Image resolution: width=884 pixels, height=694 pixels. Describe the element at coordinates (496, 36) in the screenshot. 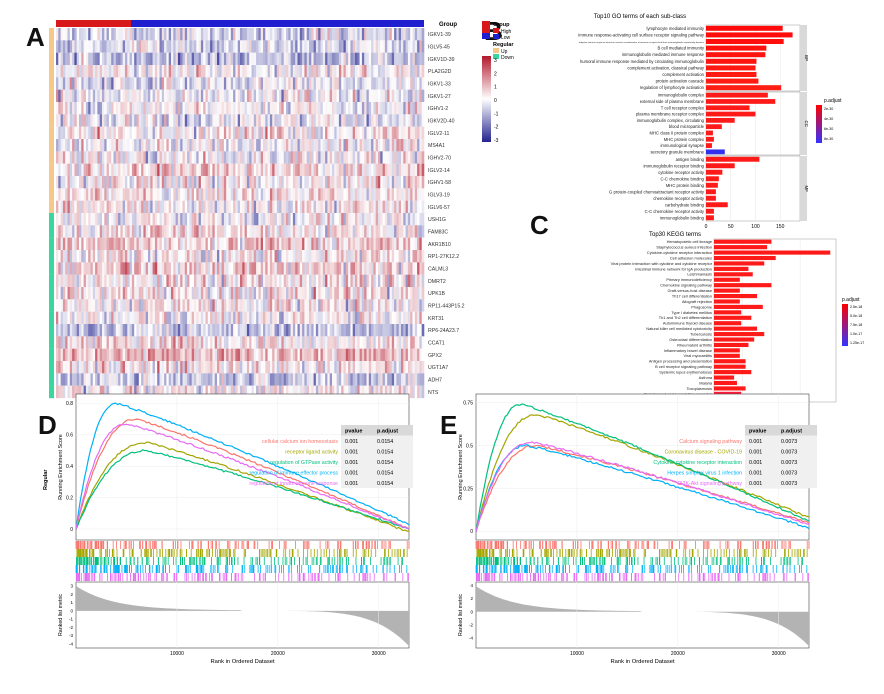

I see `legend-key-low` at that location.